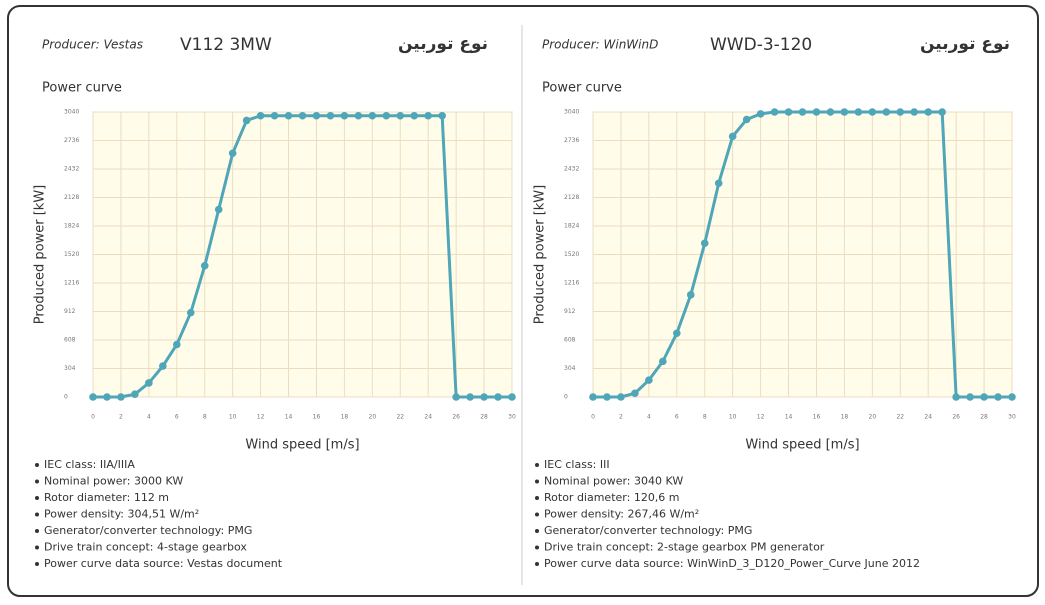 The image size is (1045, 605). Describe the element at coordinates (928, 417) in the screenshot. I see `x-tick-label: 24` at that location.